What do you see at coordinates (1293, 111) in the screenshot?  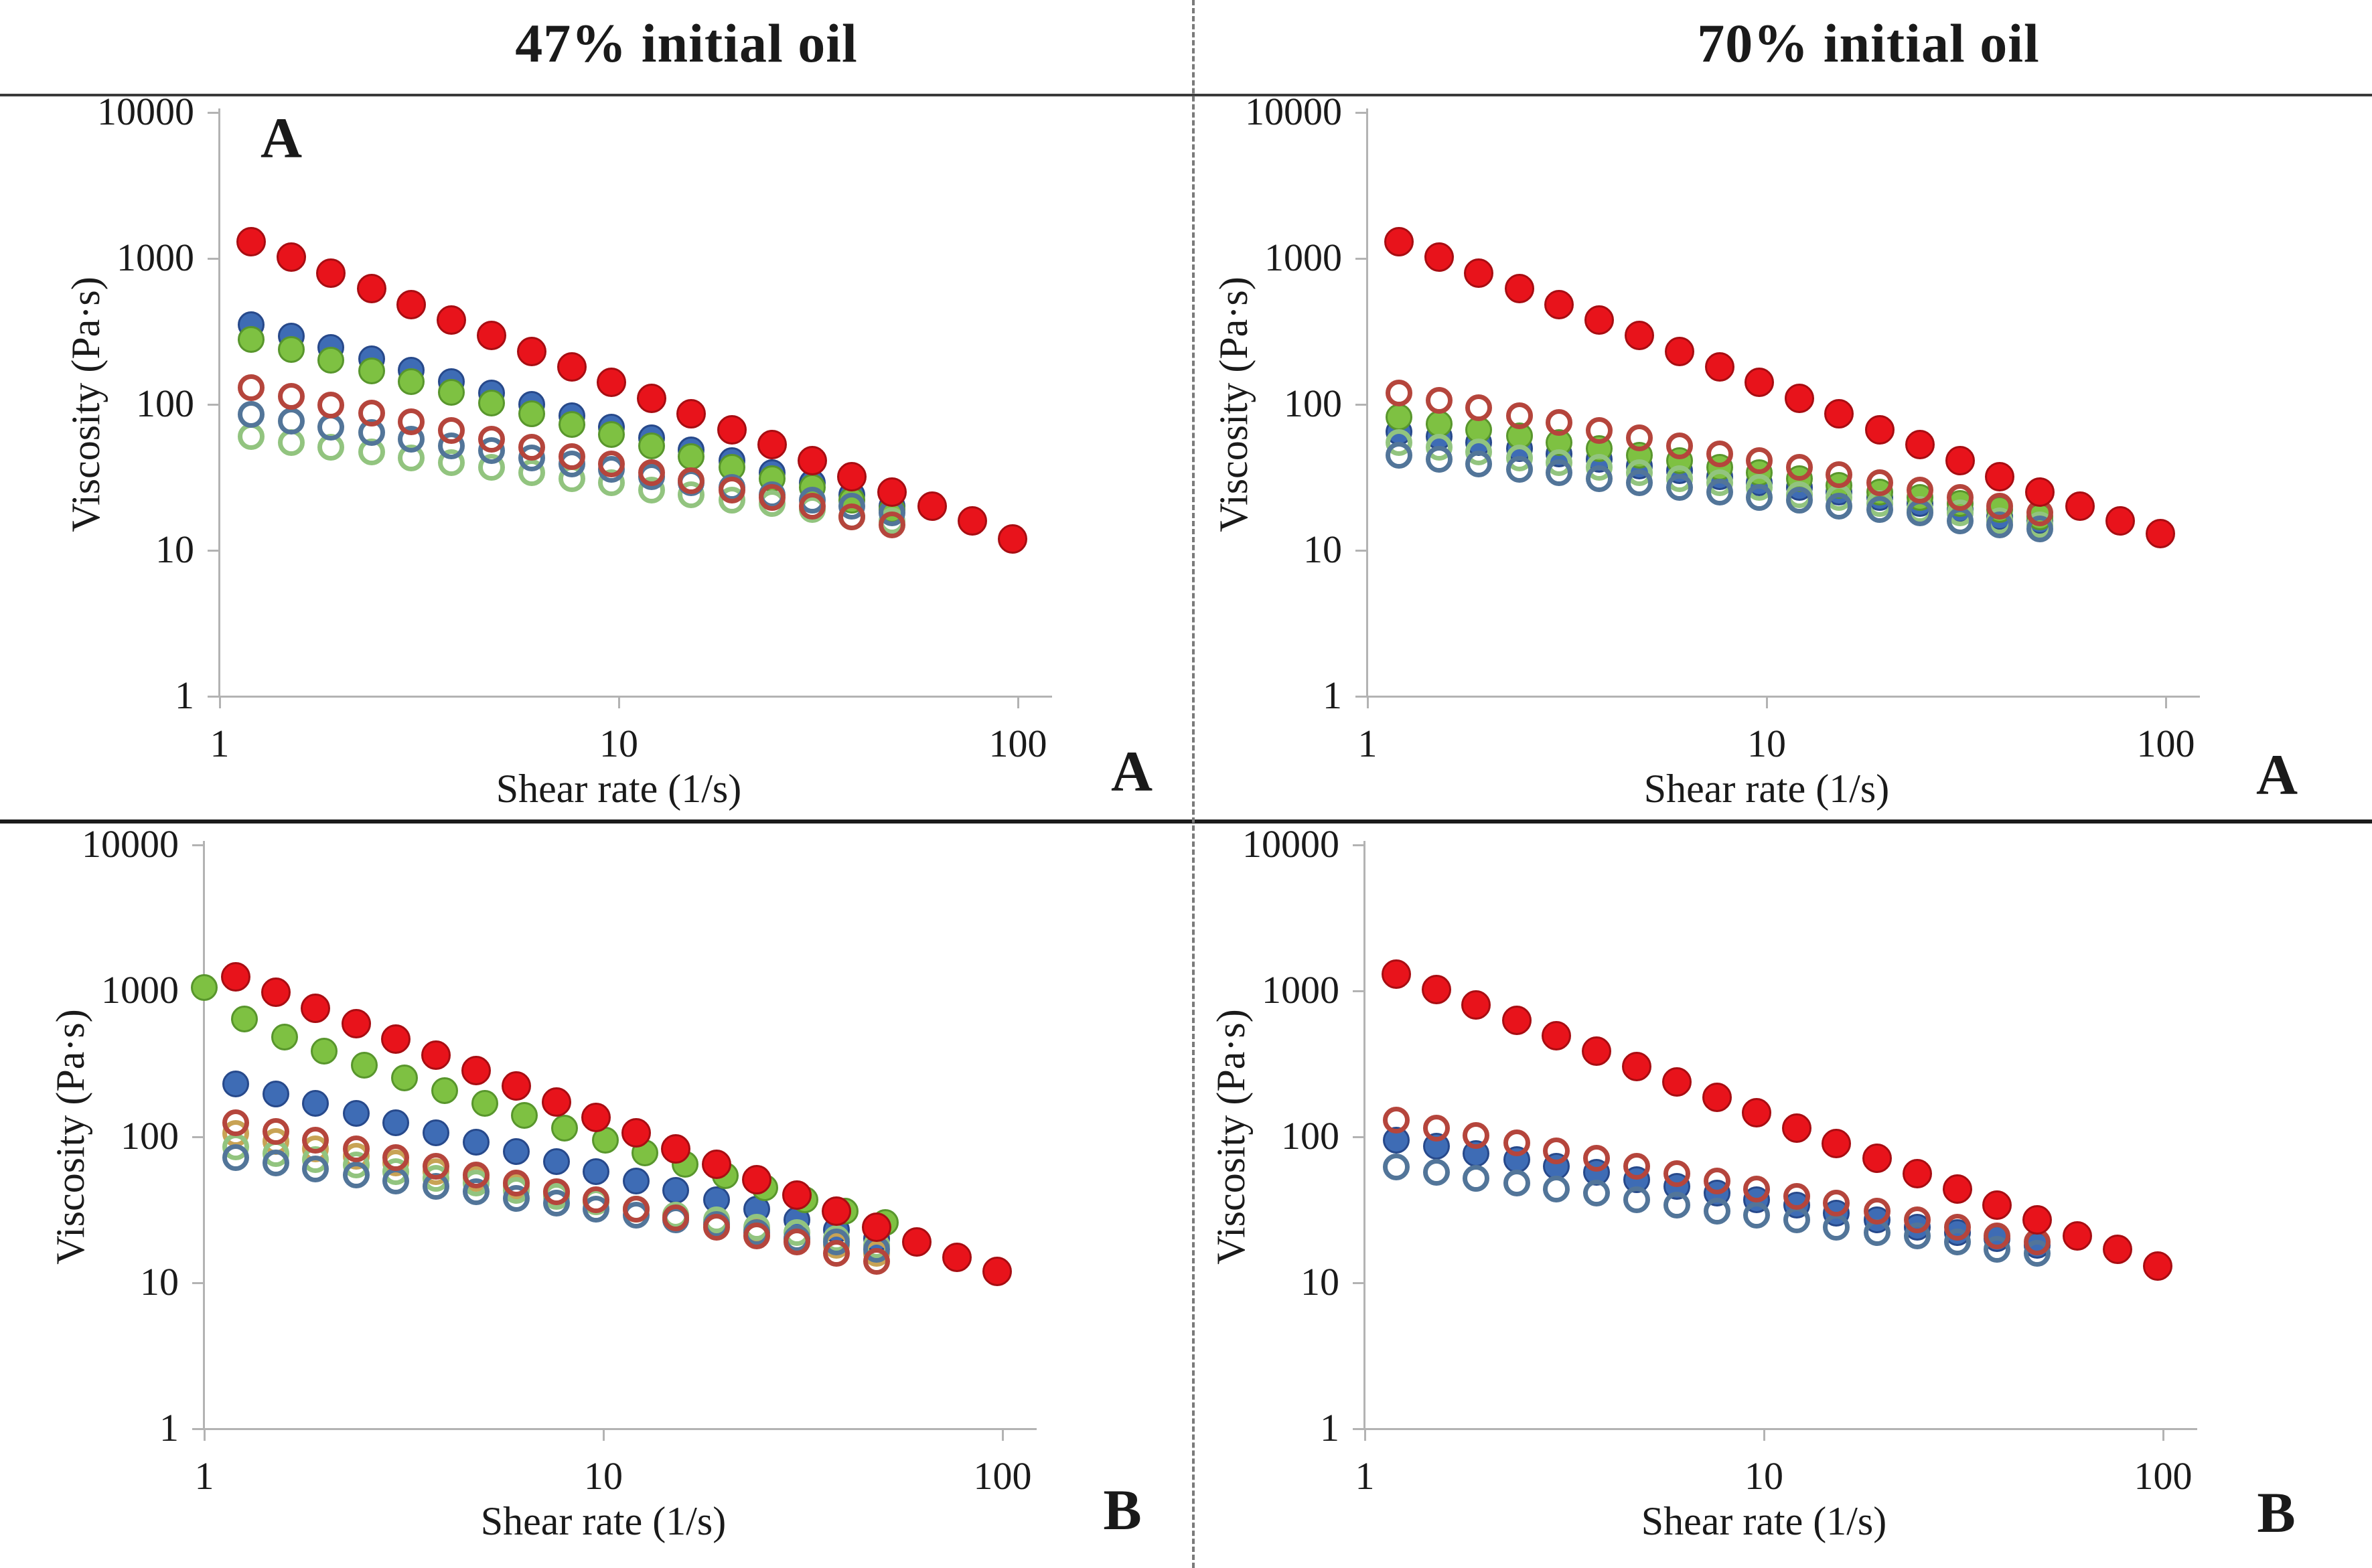 I see `y-tick-label: 10000` at bounding box center [1293, 111].